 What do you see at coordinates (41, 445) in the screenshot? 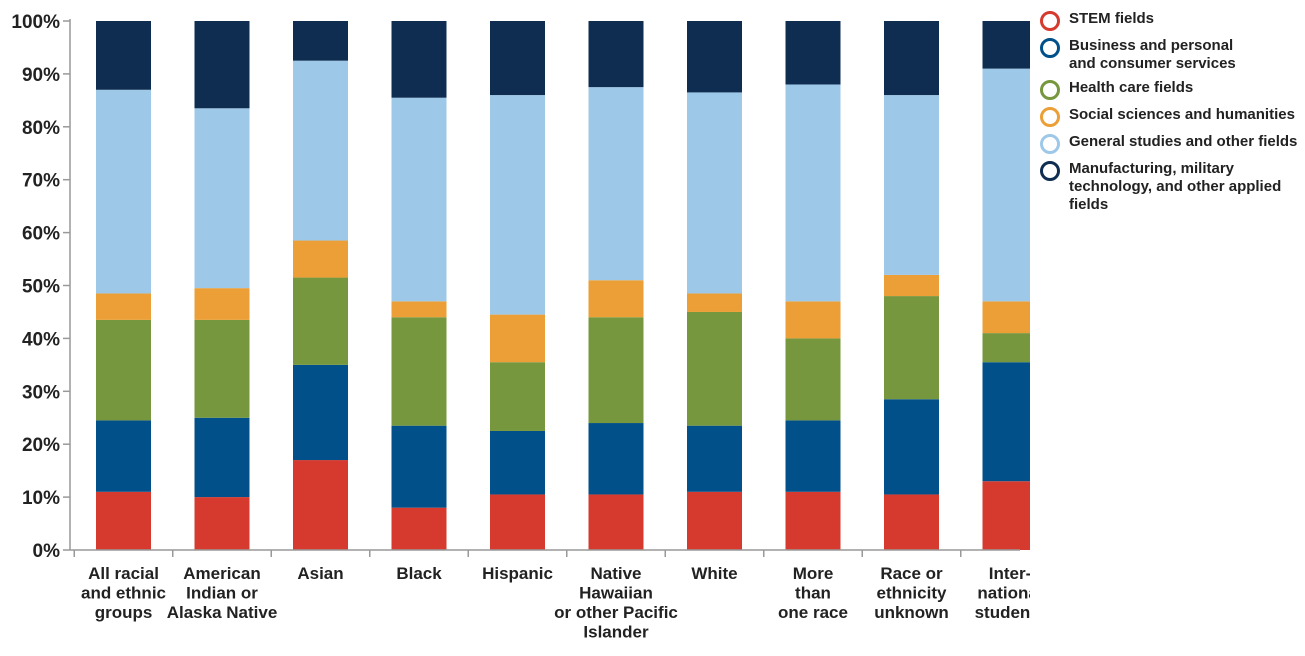
I see `y-tick-label: 20%` at bounding box center [41, 445].